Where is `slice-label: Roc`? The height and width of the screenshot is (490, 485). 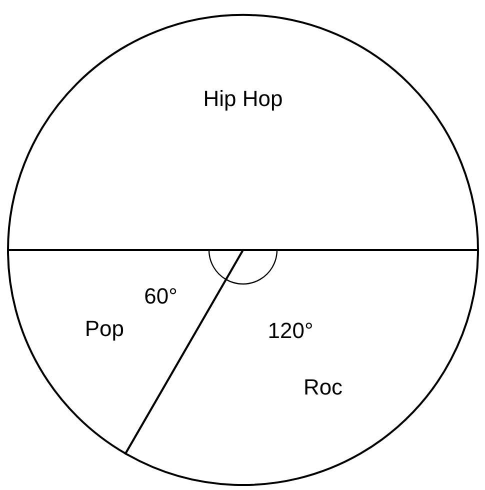 slice-label: Roc is located at coordinates (323, 387).